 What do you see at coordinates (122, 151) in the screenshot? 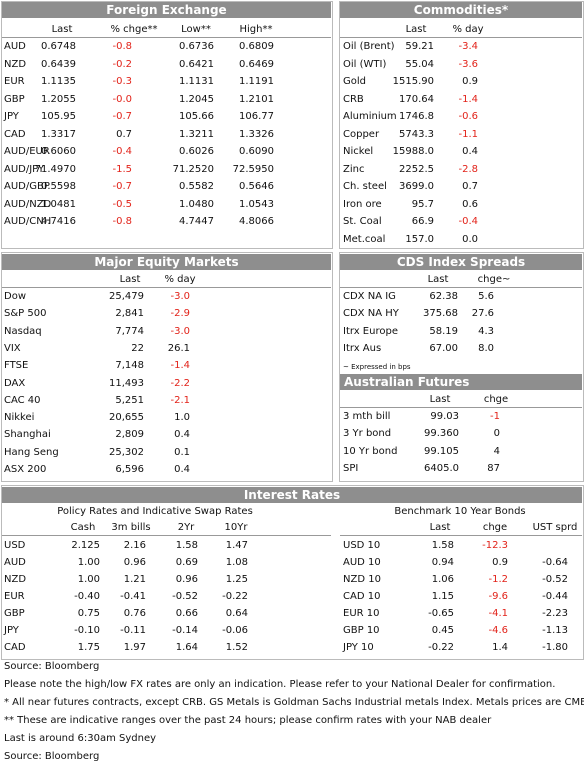
I see `cell: -0.4` at bounding box center [122, 151].